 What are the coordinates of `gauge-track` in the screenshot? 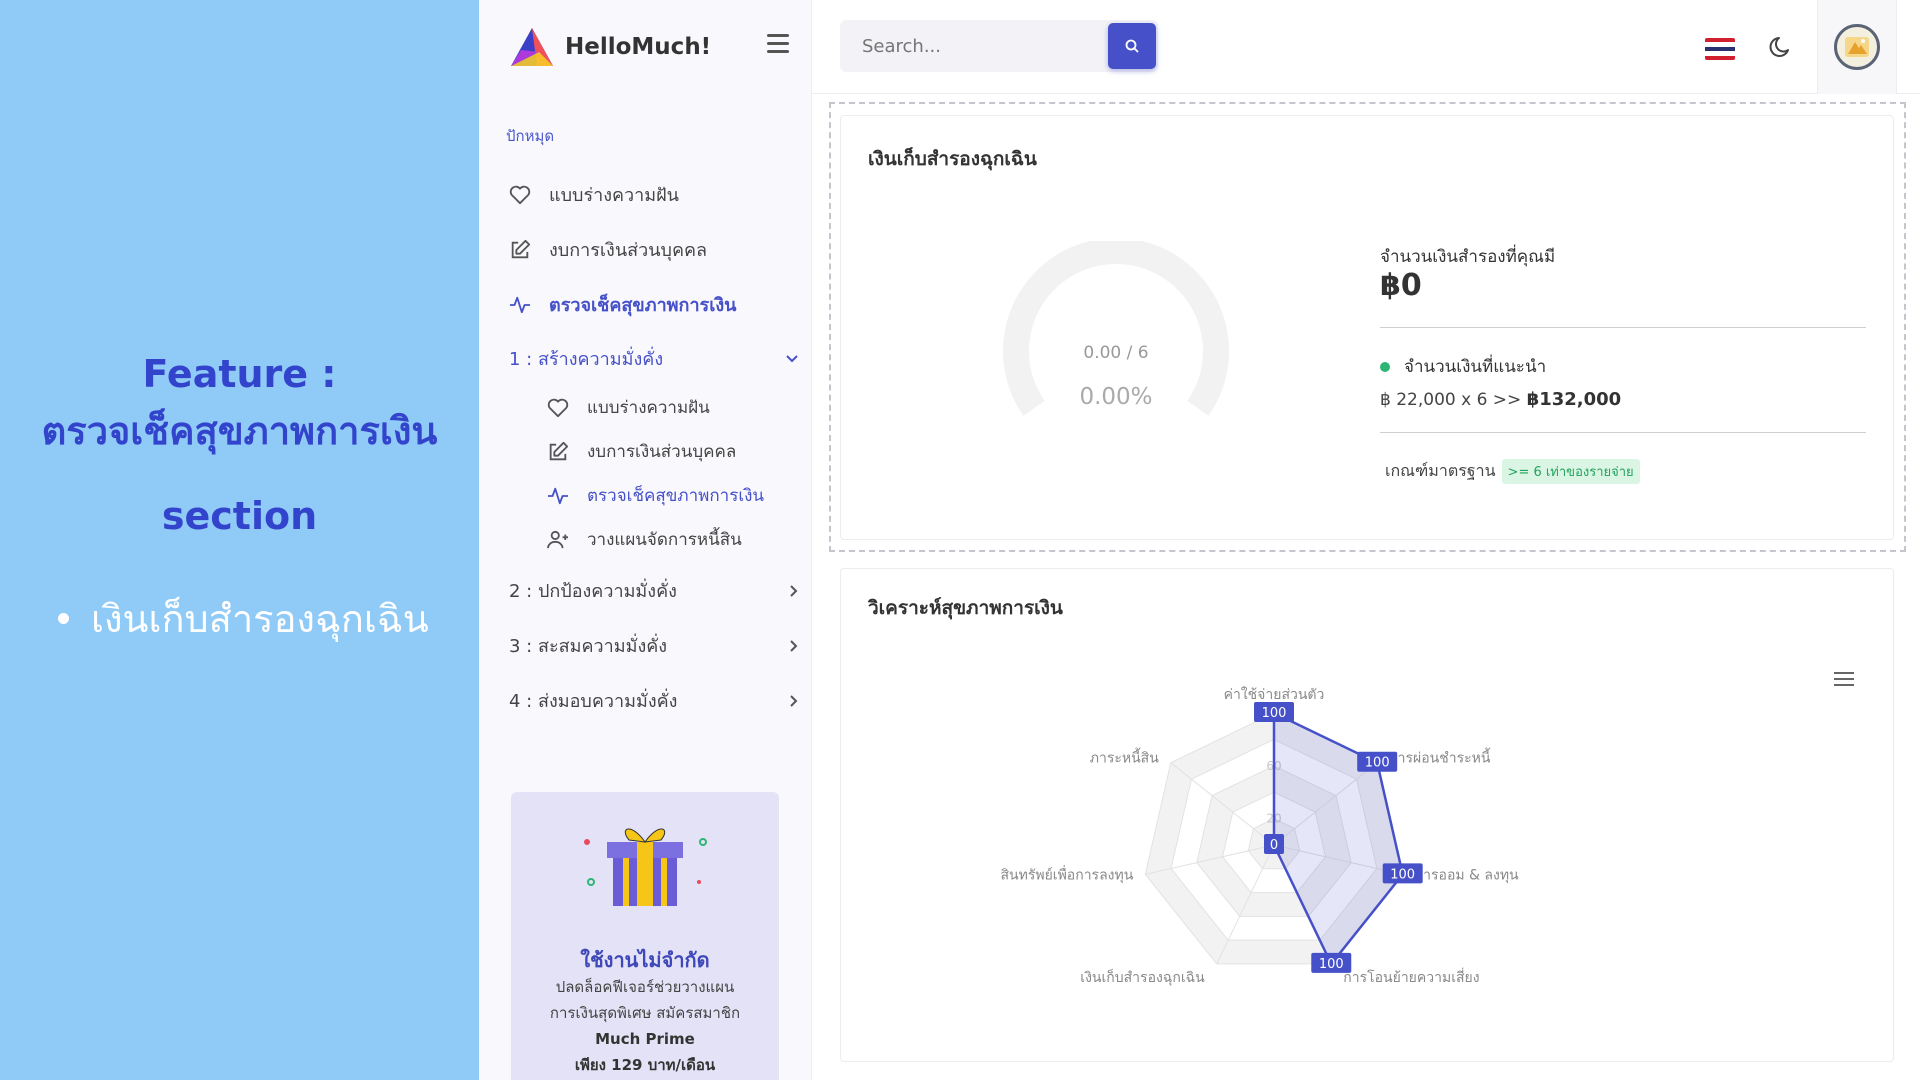 It's located at (1116, 328).